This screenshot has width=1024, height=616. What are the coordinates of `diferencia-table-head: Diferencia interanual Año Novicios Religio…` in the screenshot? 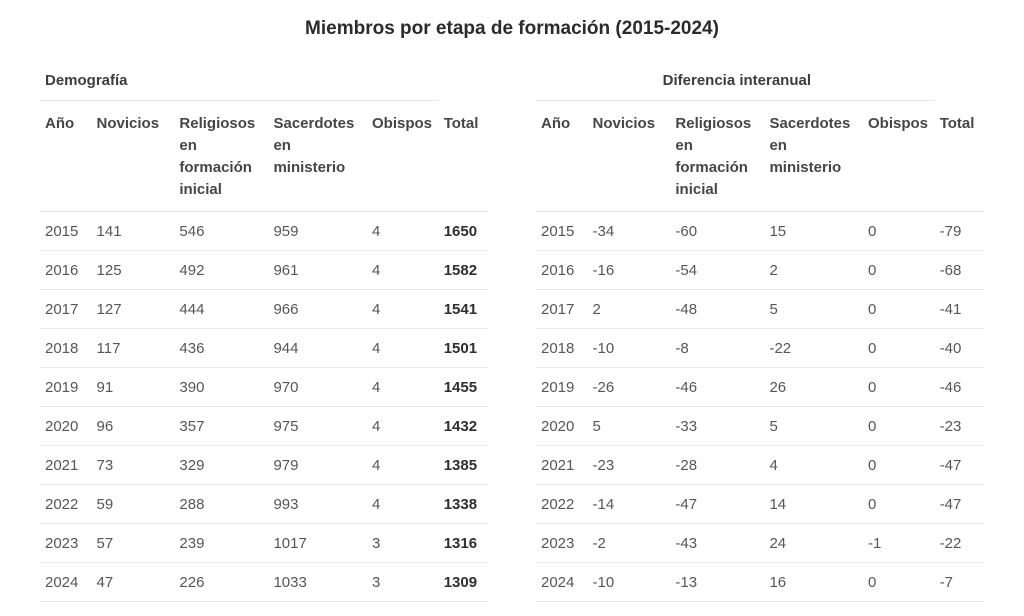 It's located at (760, 136).